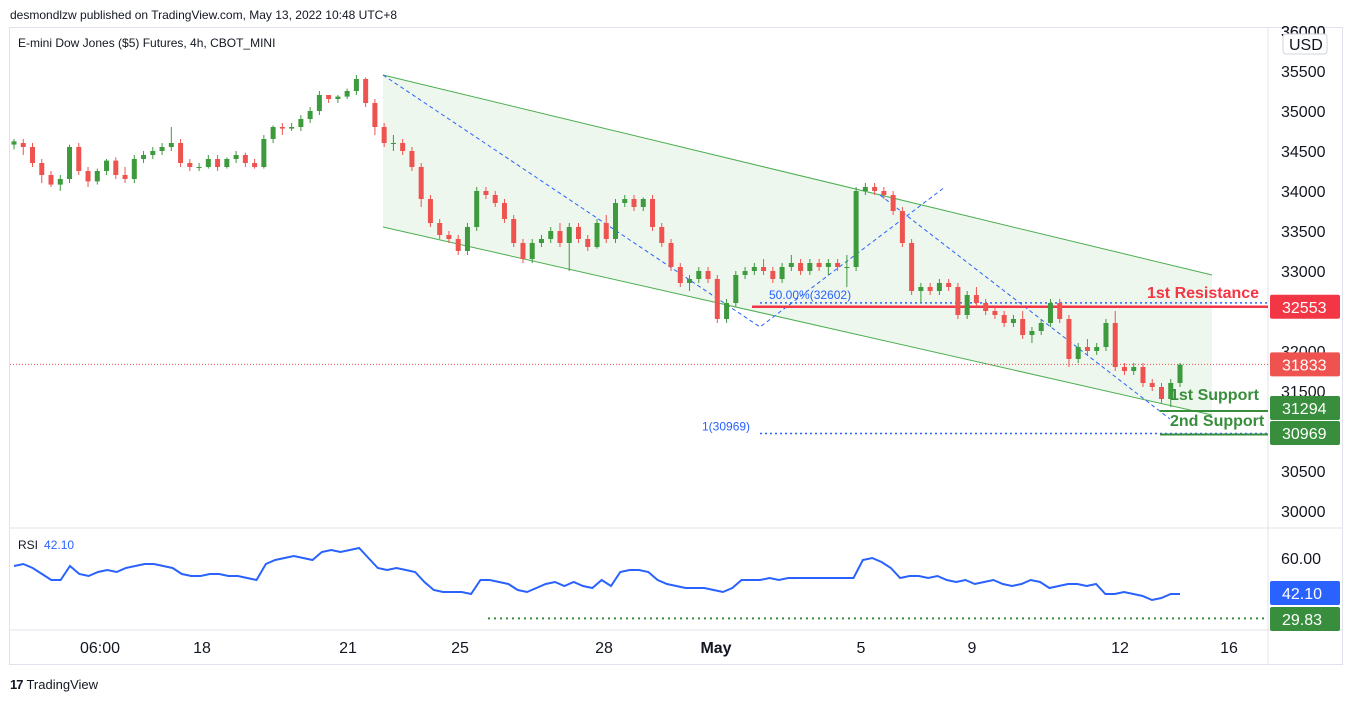 The width and height of the screenshot is (1353, 701). Describe the element at coordinates (1229, 648) in the screenshot. I see `time-tick-label: 16` at that location.